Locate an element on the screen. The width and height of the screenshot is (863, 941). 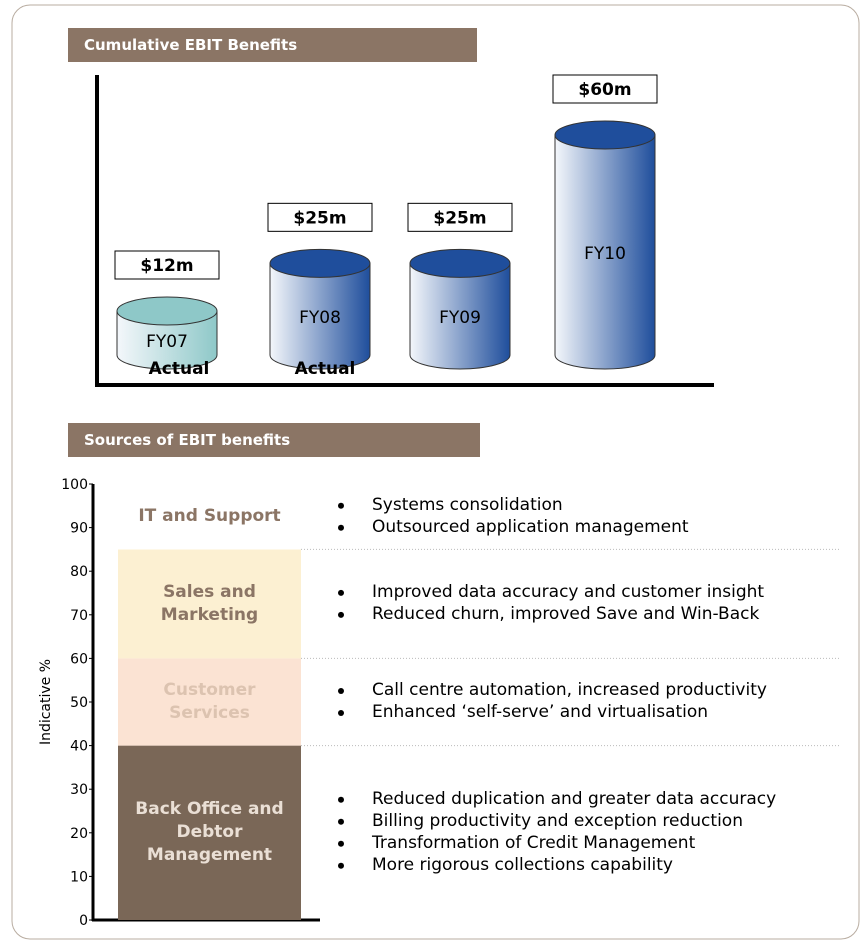
category-label: FY07 is located at coordinates (167, 342).